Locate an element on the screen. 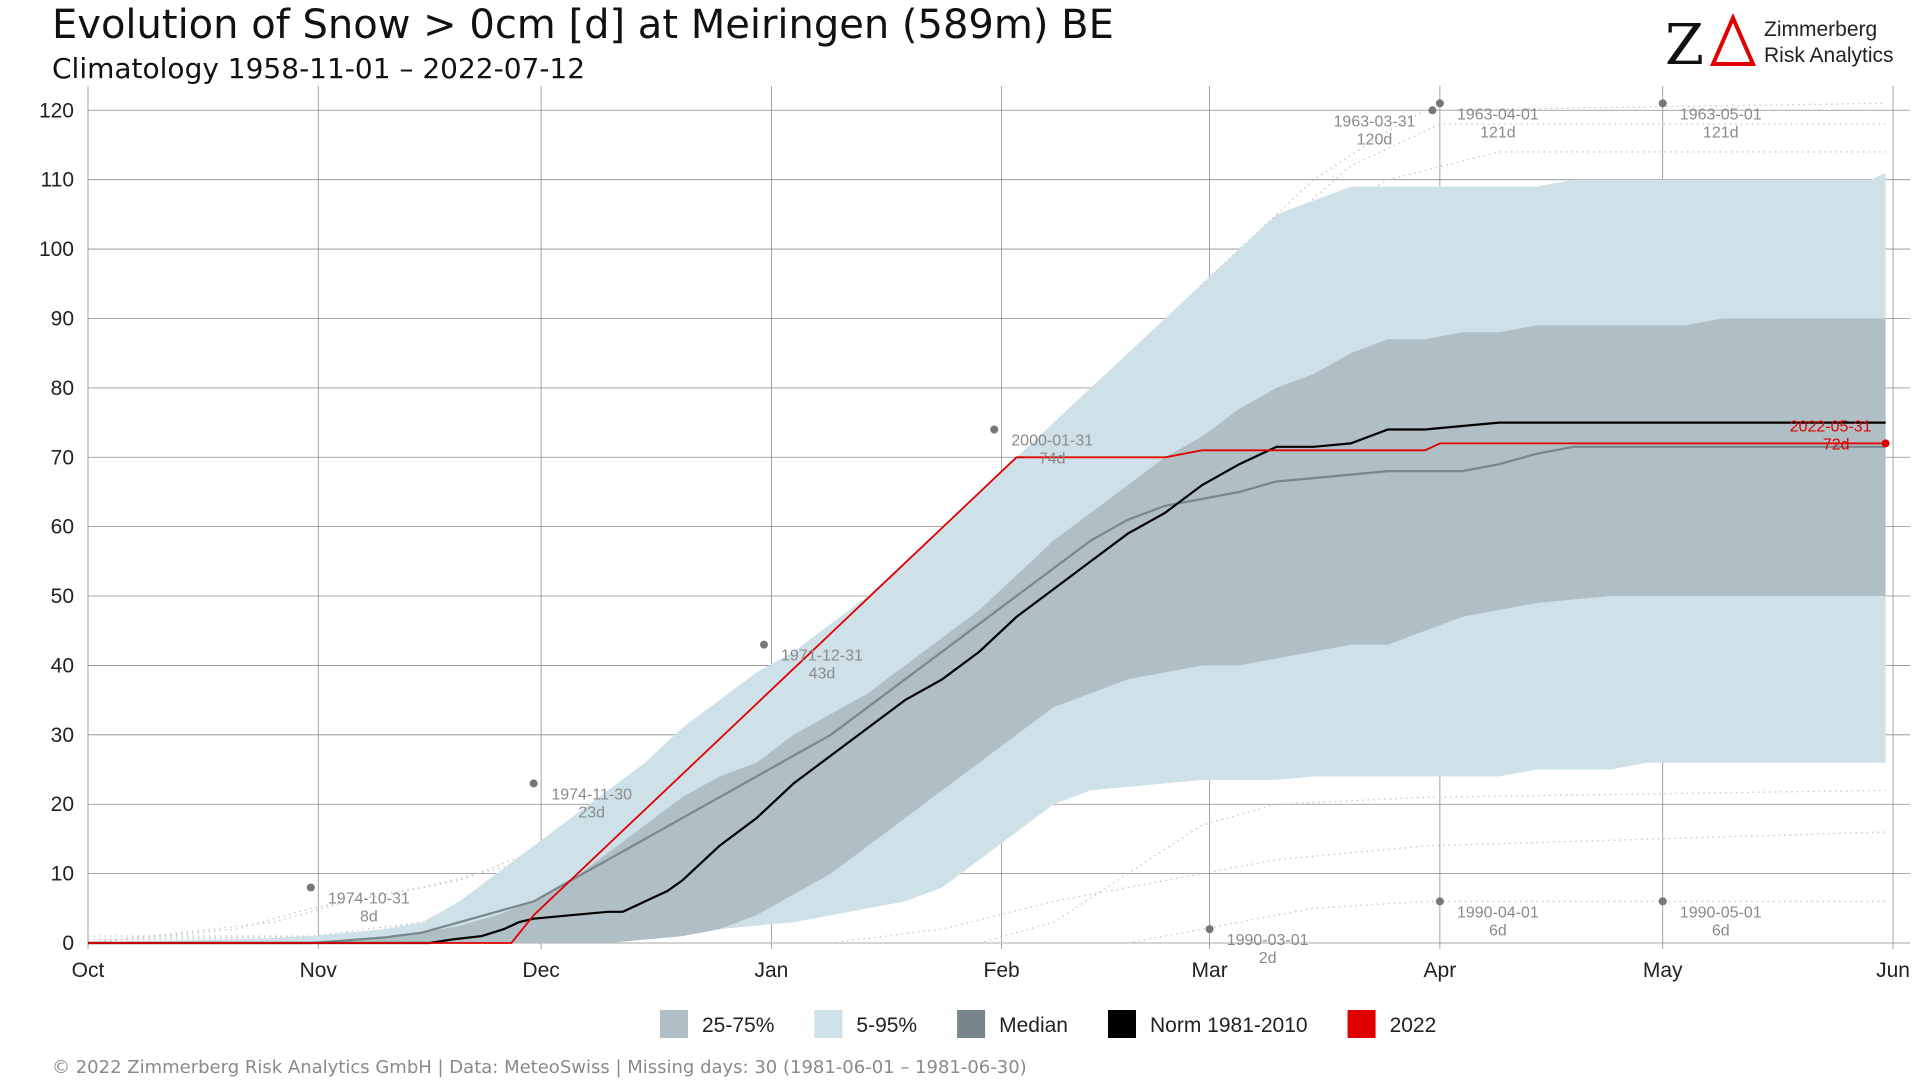  y-tick-label: 90 is located at coordinates (62, 318).